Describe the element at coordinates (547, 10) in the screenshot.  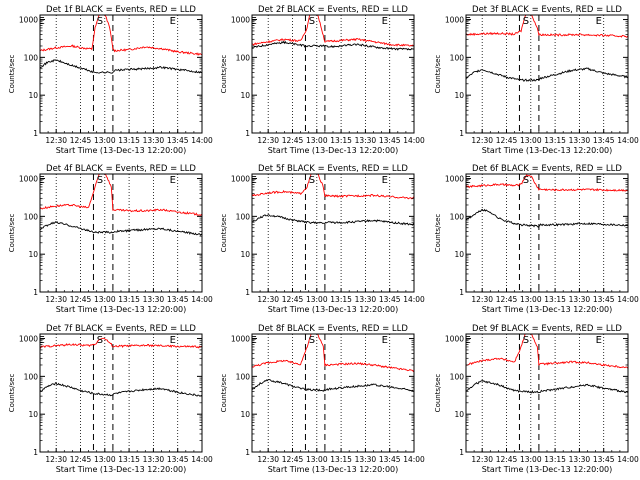
I see `panel-title: Det 3f BLACK = Events, RED = LLD` at that location.